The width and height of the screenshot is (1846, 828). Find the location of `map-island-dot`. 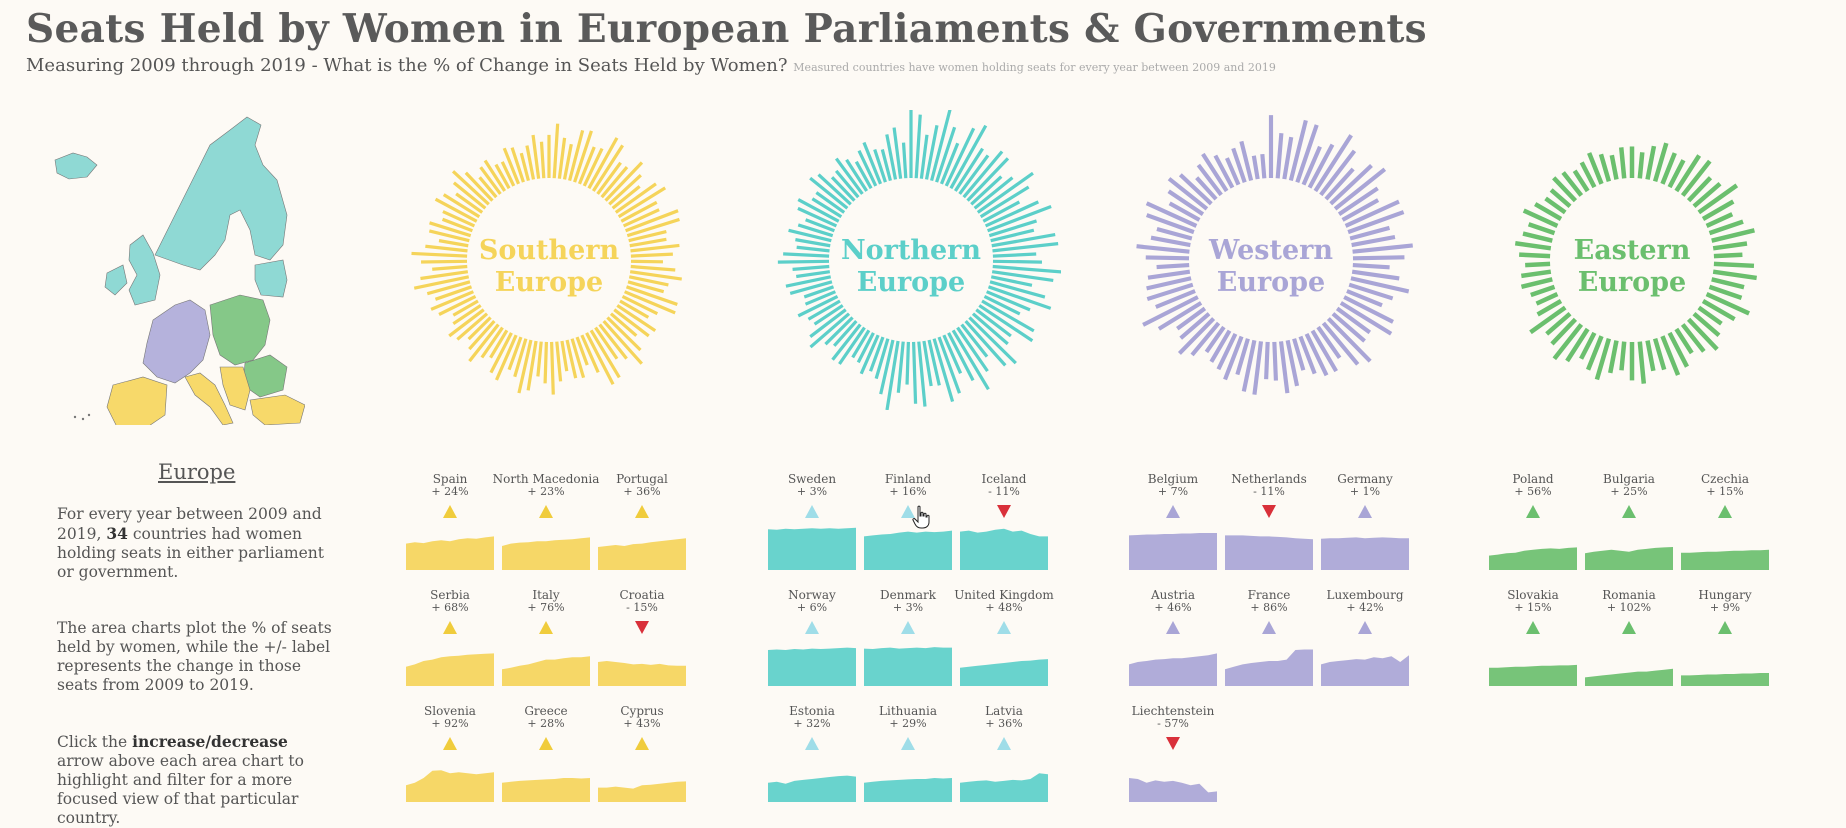

map-island-dot is located at coordinates (83, 419).